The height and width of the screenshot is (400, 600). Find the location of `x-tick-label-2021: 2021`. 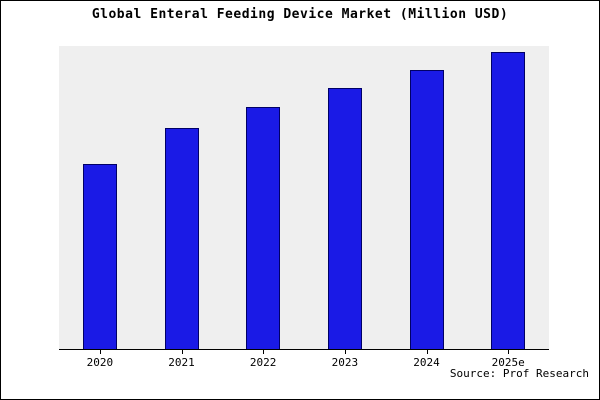

x-tick-label-2021: 2021 is located at coordinates (181, 362).